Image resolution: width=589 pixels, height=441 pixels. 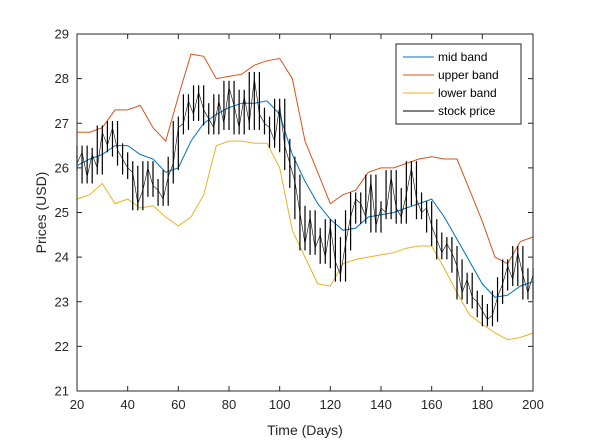 I want to click on x-tick-label: 120, so click(x=330, y=404).